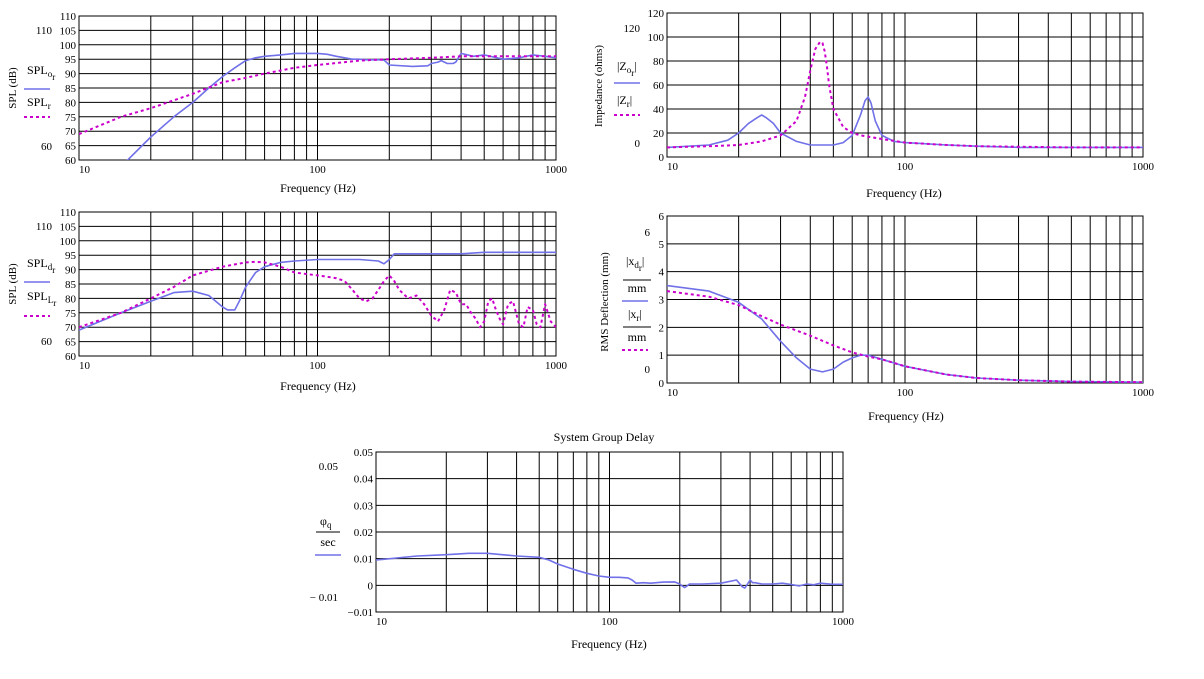  Describe the element at coordinates (662, 301) in the screenshot. I see `y-tick-label: 3` at that location.